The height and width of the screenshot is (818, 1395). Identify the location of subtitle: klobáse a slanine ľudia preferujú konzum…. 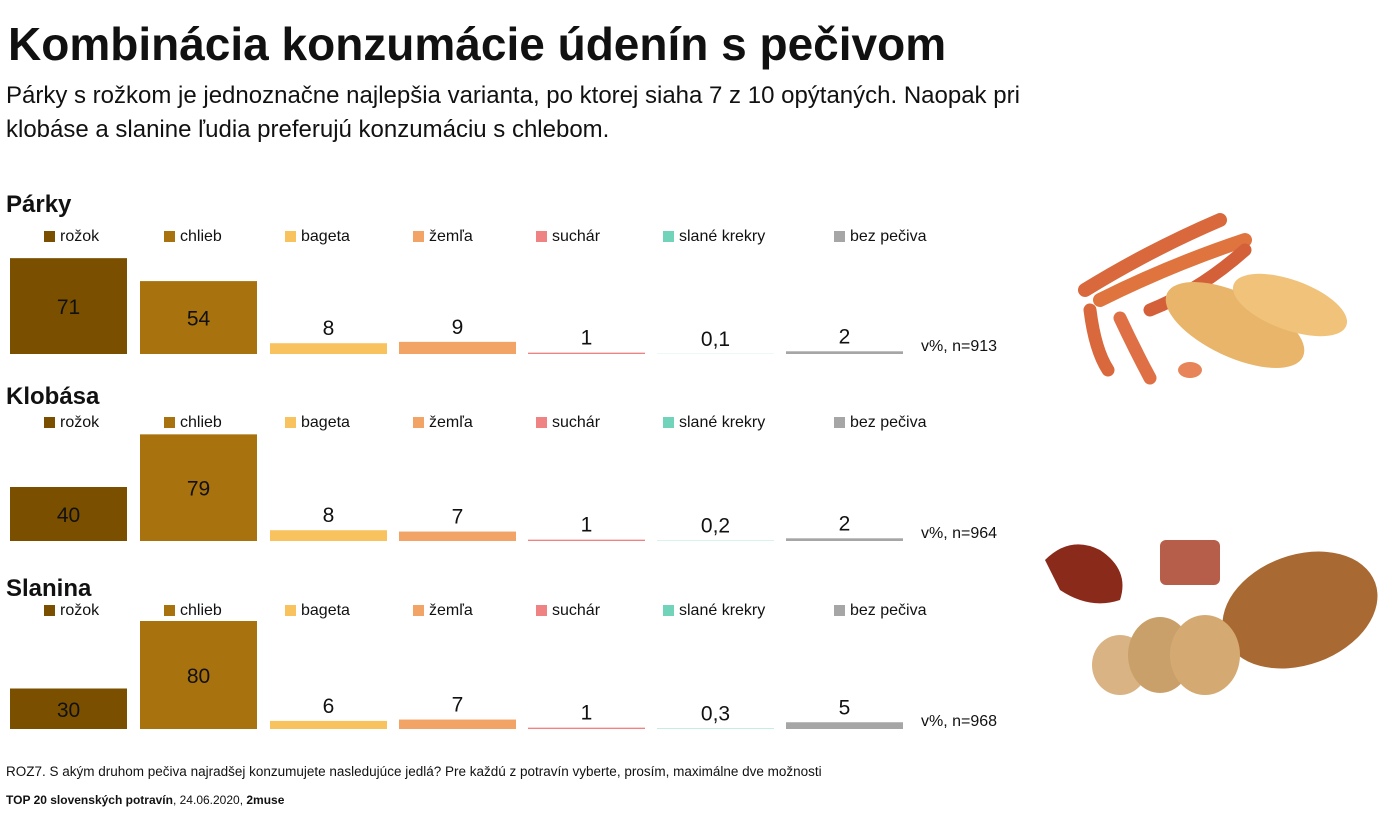
(307, 129).